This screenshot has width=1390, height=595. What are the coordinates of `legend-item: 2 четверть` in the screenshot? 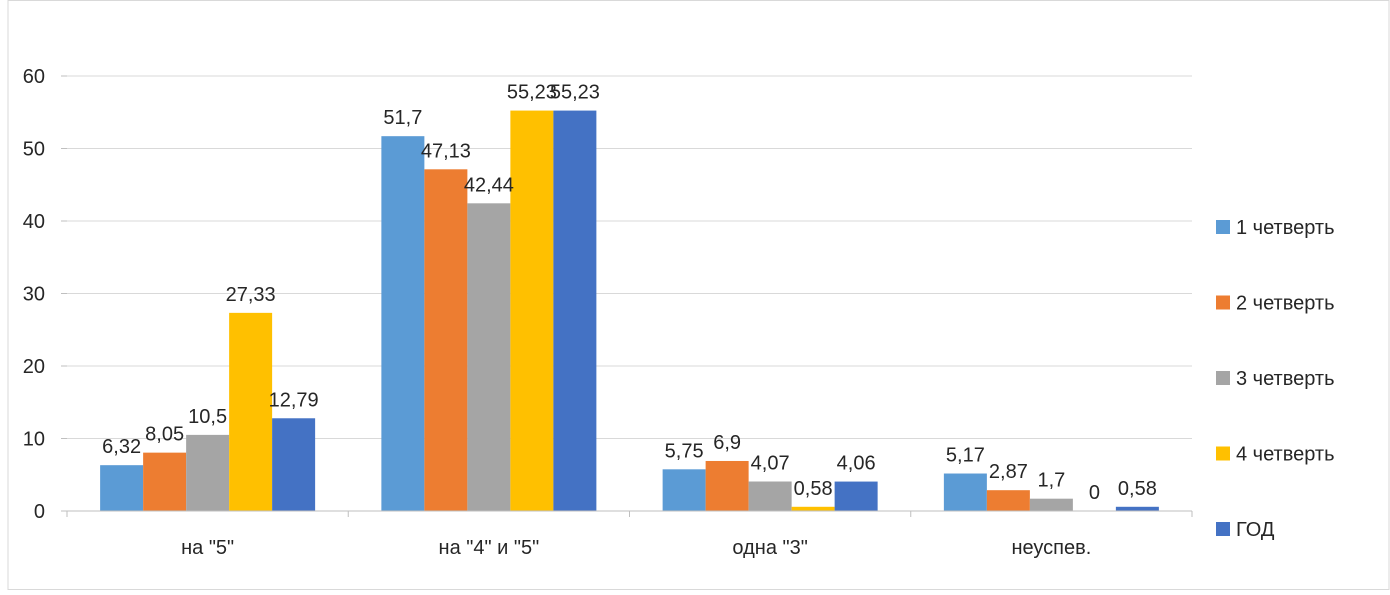 It's located at (1275, 304).